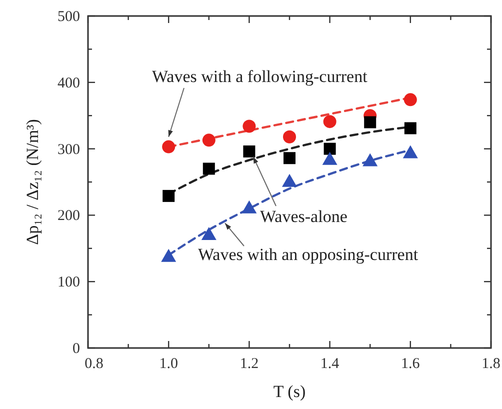 This screenshot has height=409, width=502. Describe the element at coordinates (249, 364) in the screenshot. I see `x-tick-label: 1.2` at that location.